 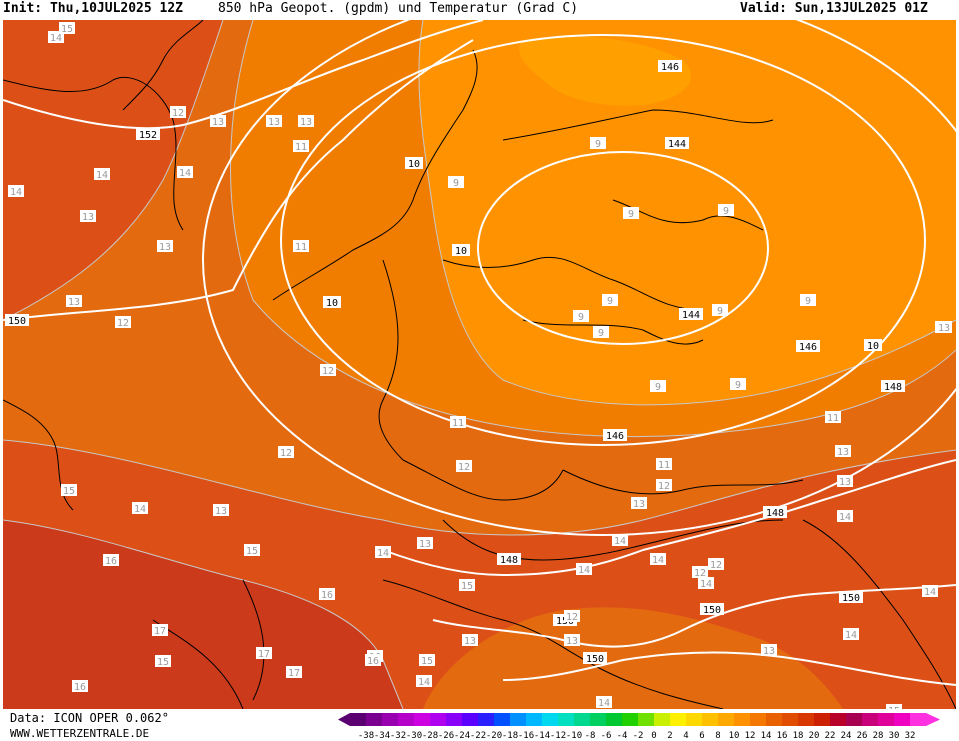 I want to click on legend-tick-label: 4, so click(x=685, y=736).